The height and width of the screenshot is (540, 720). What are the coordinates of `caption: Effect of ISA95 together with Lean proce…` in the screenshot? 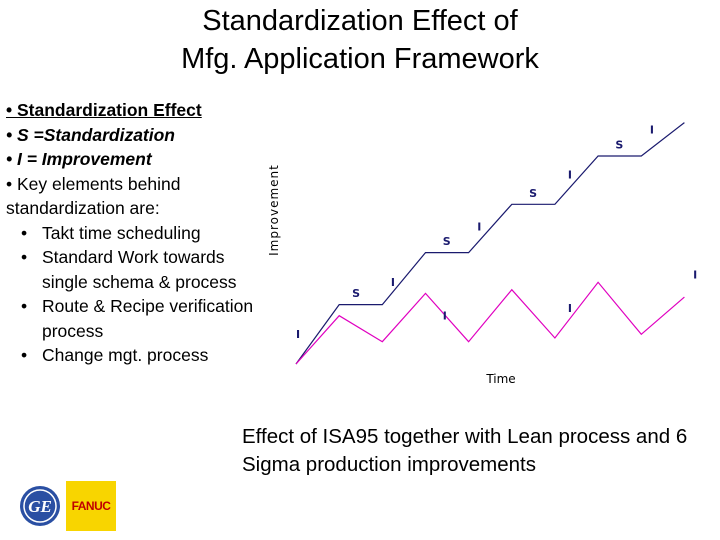 It's located at (465, 450).